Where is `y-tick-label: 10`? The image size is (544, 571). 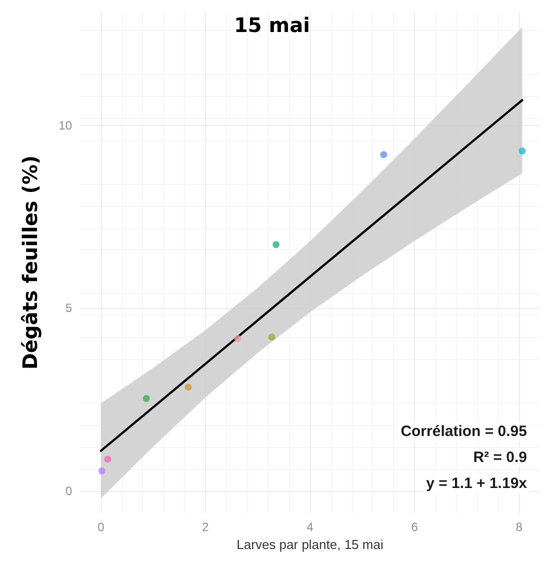 y-tick-label: 10 is located at coordinates (65, 125).